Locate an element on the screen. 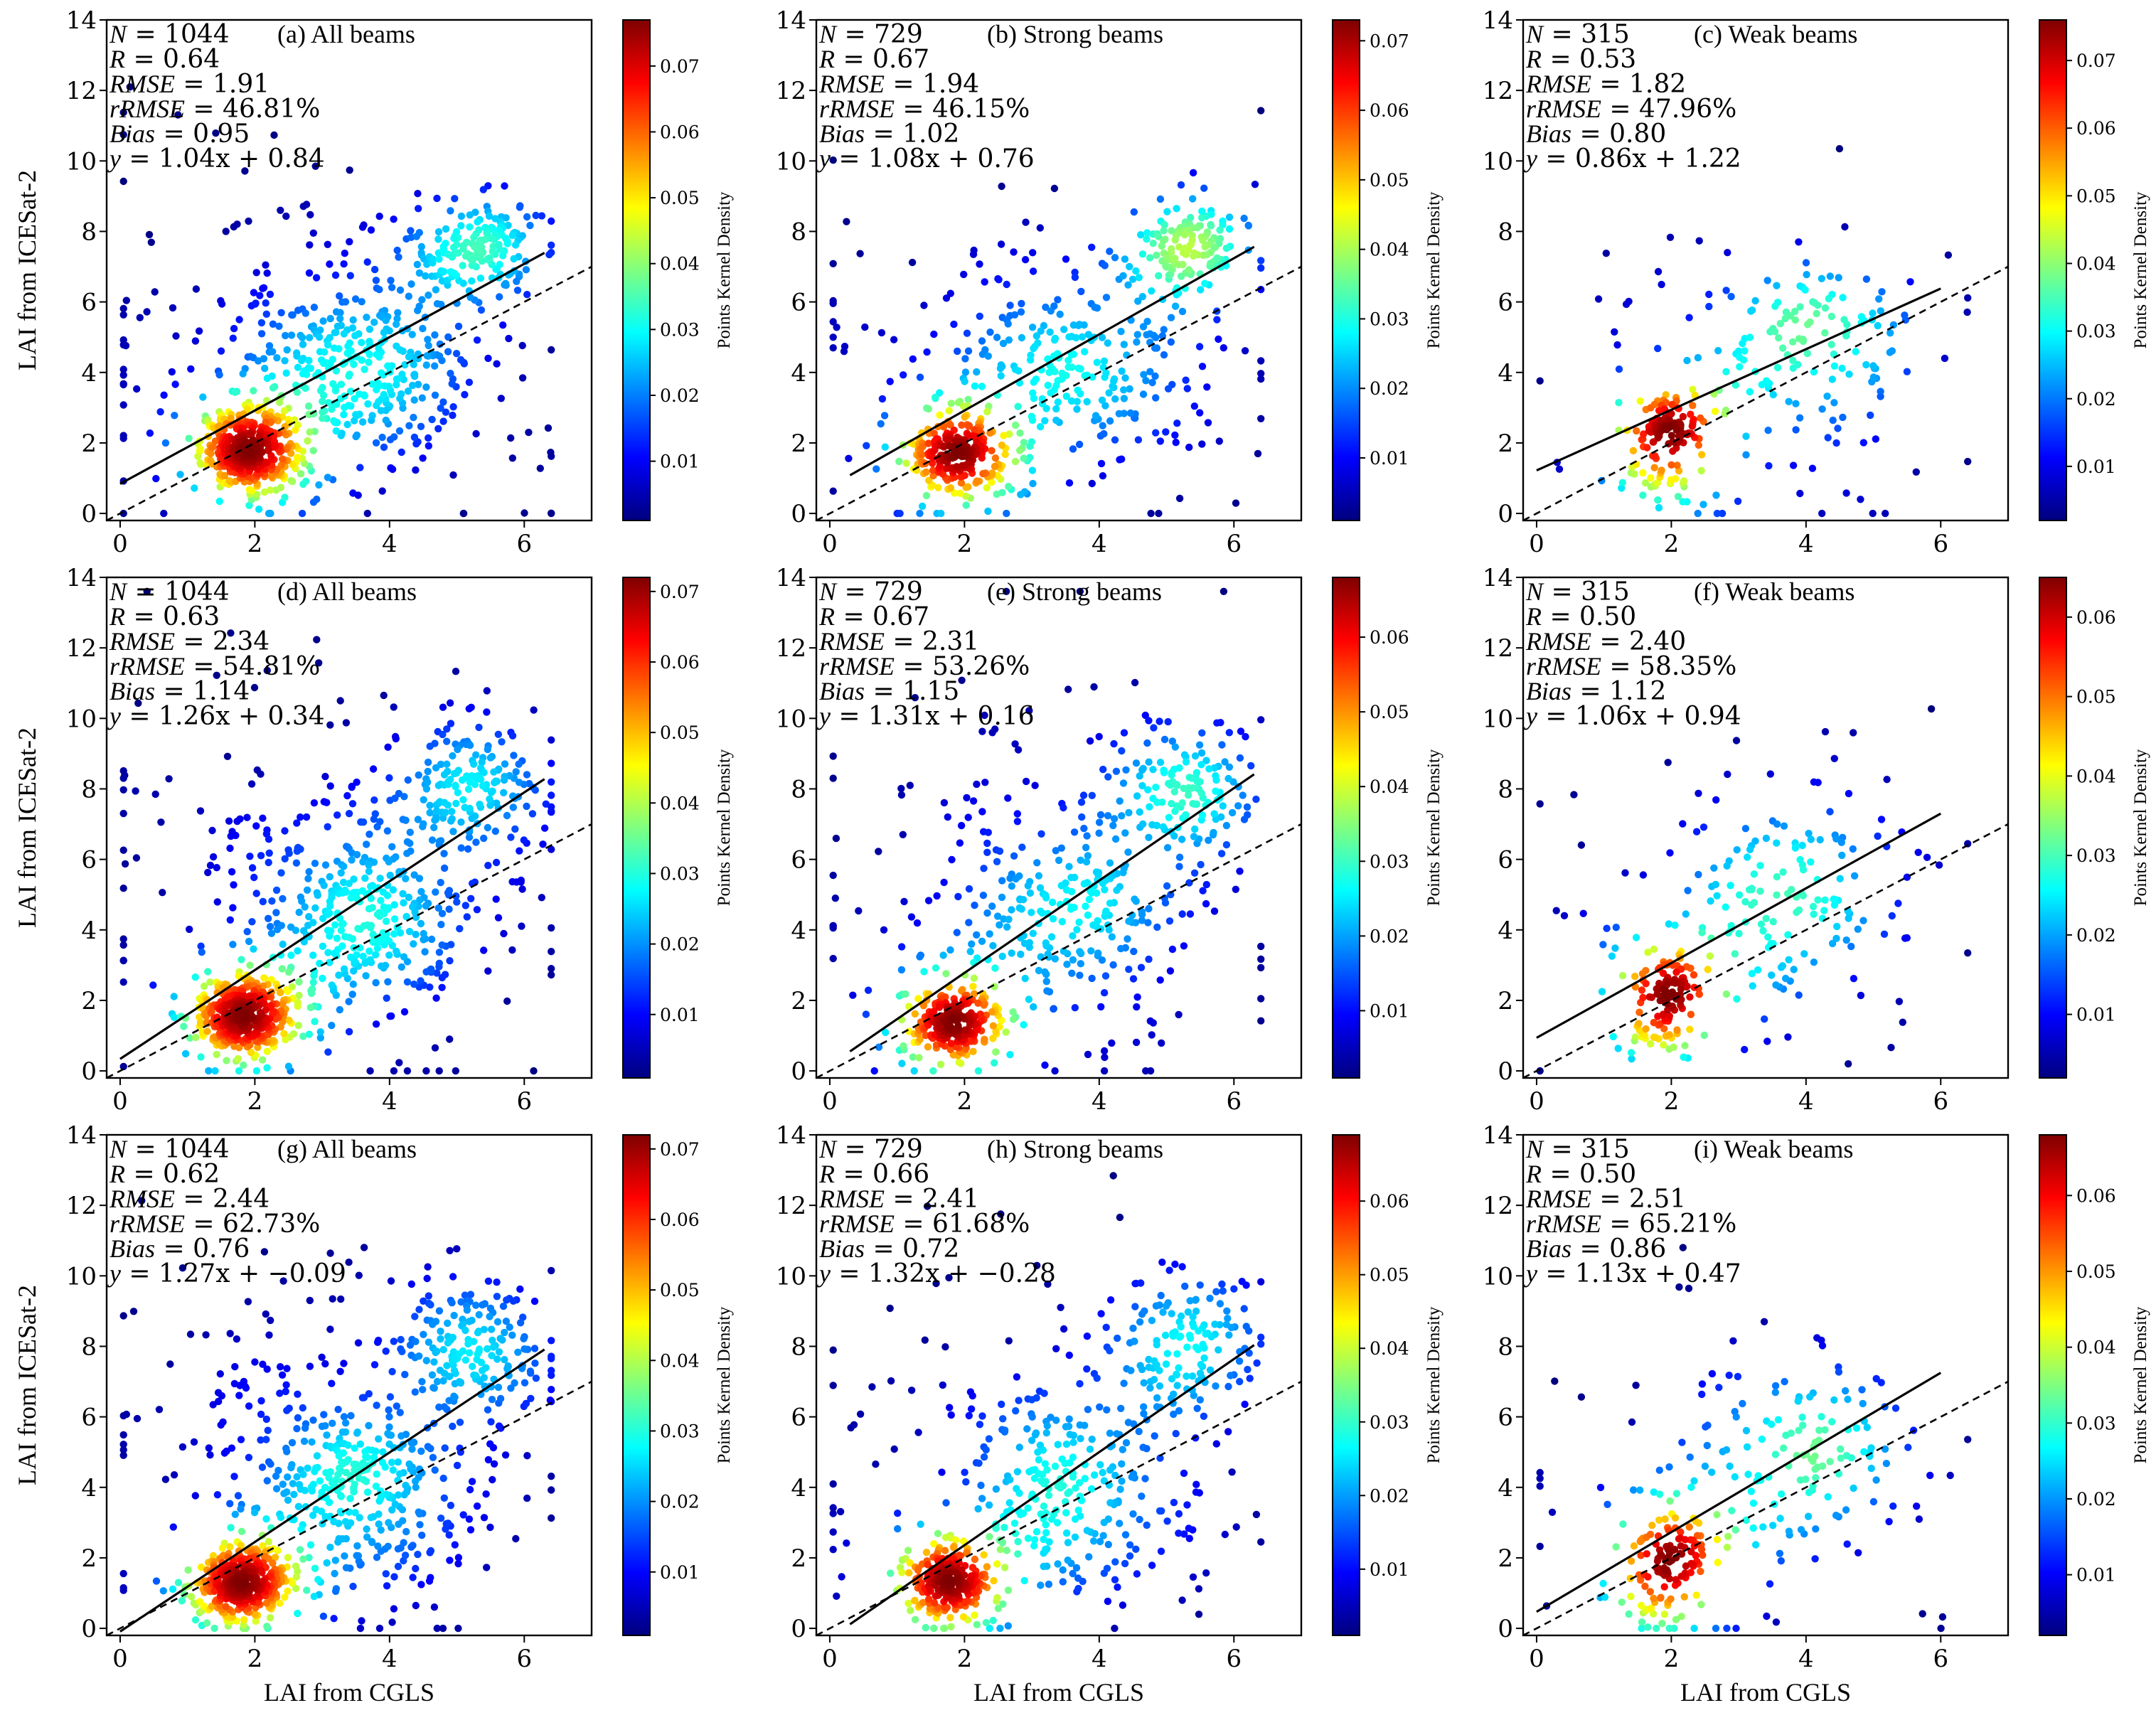  colorbar-label: Points Kernel Density is located at coordinates (1433, 269).